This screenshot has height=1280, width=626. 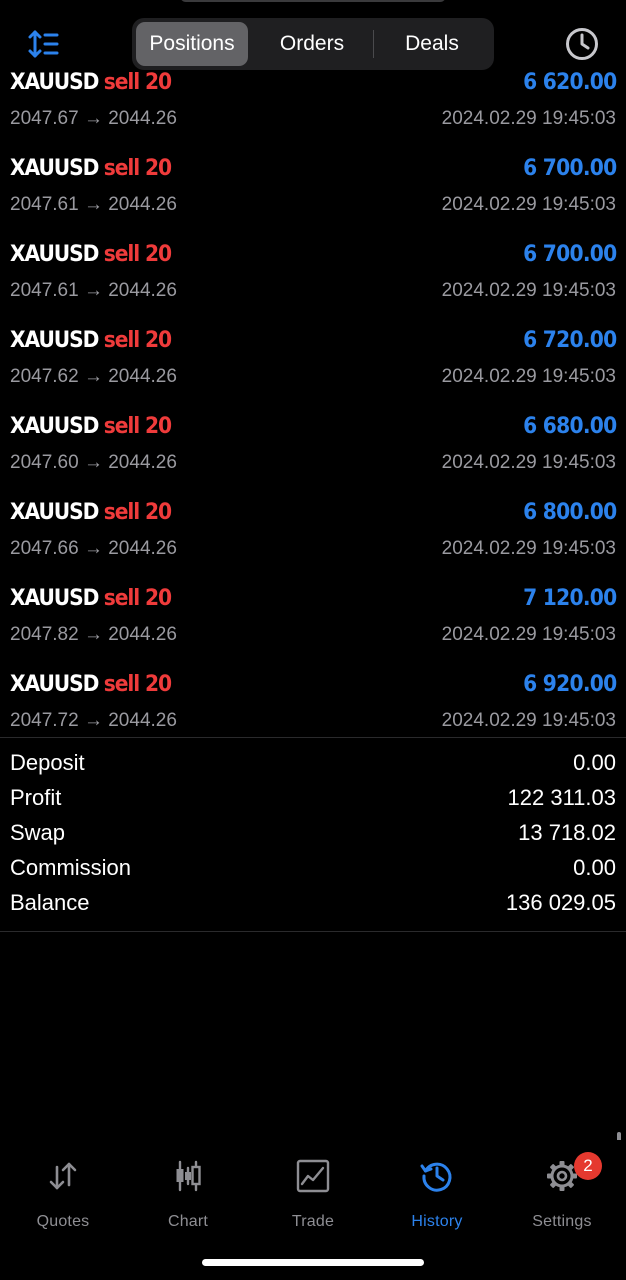 What do you see at coordinates (561, 797) in the screenshot?
I see `summary-value: 122 311.03` at bounding box center [561, 797].